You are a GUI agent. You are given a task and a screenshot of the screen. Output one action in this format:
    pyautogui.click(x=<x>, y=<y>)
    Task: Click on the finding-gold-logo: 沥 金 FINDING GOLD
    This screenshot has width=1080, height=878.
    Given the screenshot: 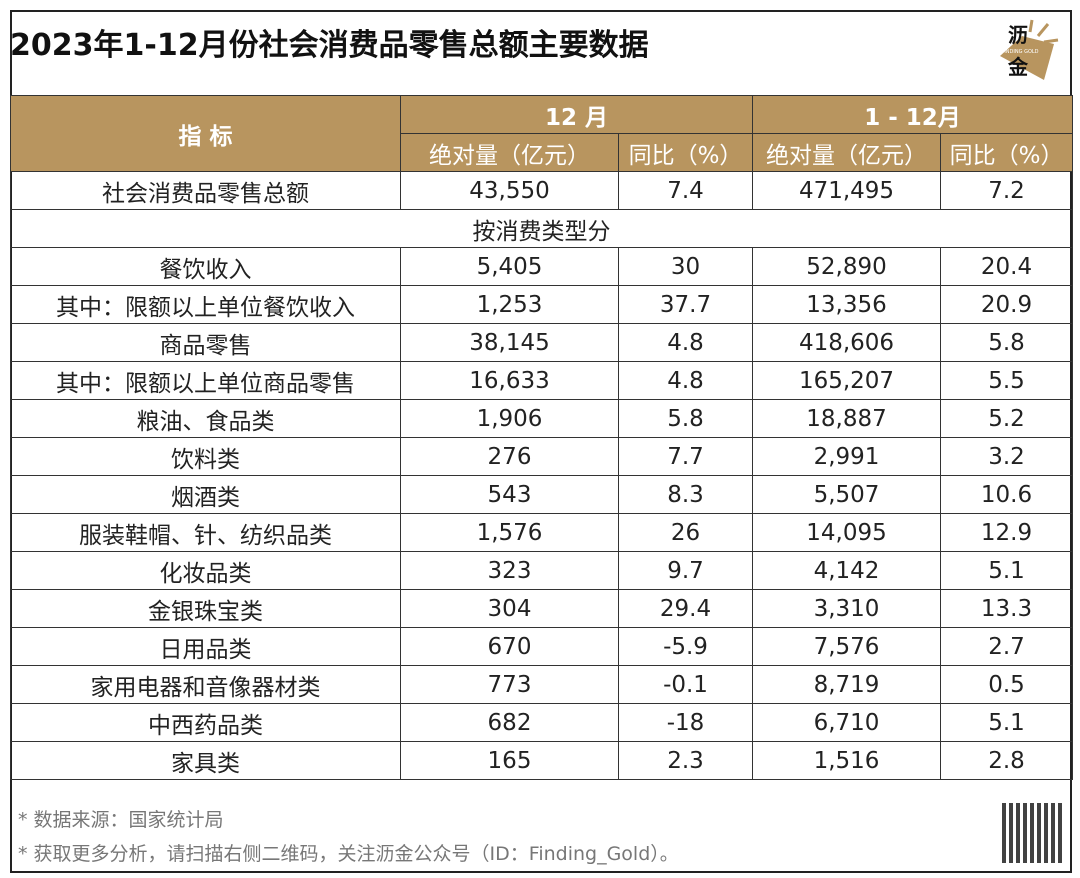 What is the action you would take?
    pyautogui.click(x=1029, y=49)
    